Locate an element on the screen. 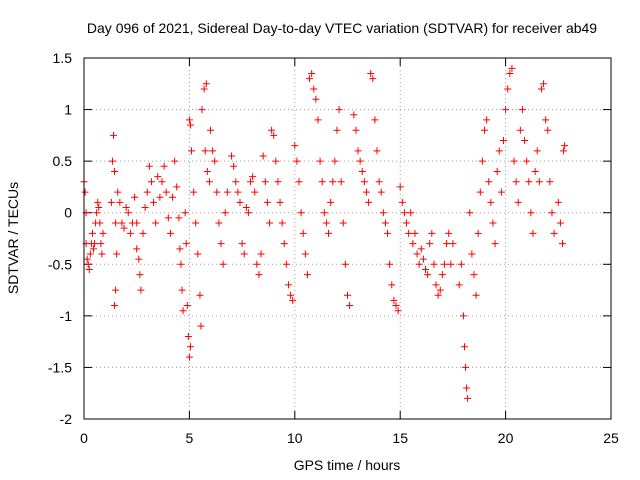 The height and width of the screenshot is (480, 640). y-axis-label: SDTVAR / TECUs is located at coordinates (13, 238).